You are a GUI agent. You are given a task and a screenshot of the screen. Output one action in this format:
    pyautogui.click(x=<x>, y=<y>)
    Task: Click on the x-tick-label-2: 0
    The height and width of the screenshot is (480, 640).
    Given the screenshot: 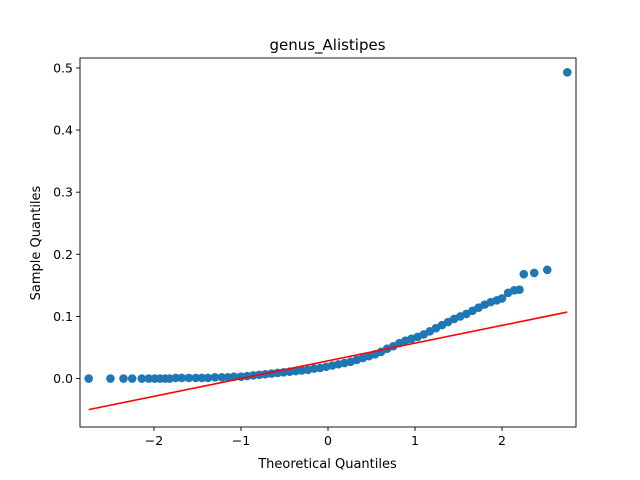 What is the action you would take?
    pyautogui.click(x=328, y=440)
    